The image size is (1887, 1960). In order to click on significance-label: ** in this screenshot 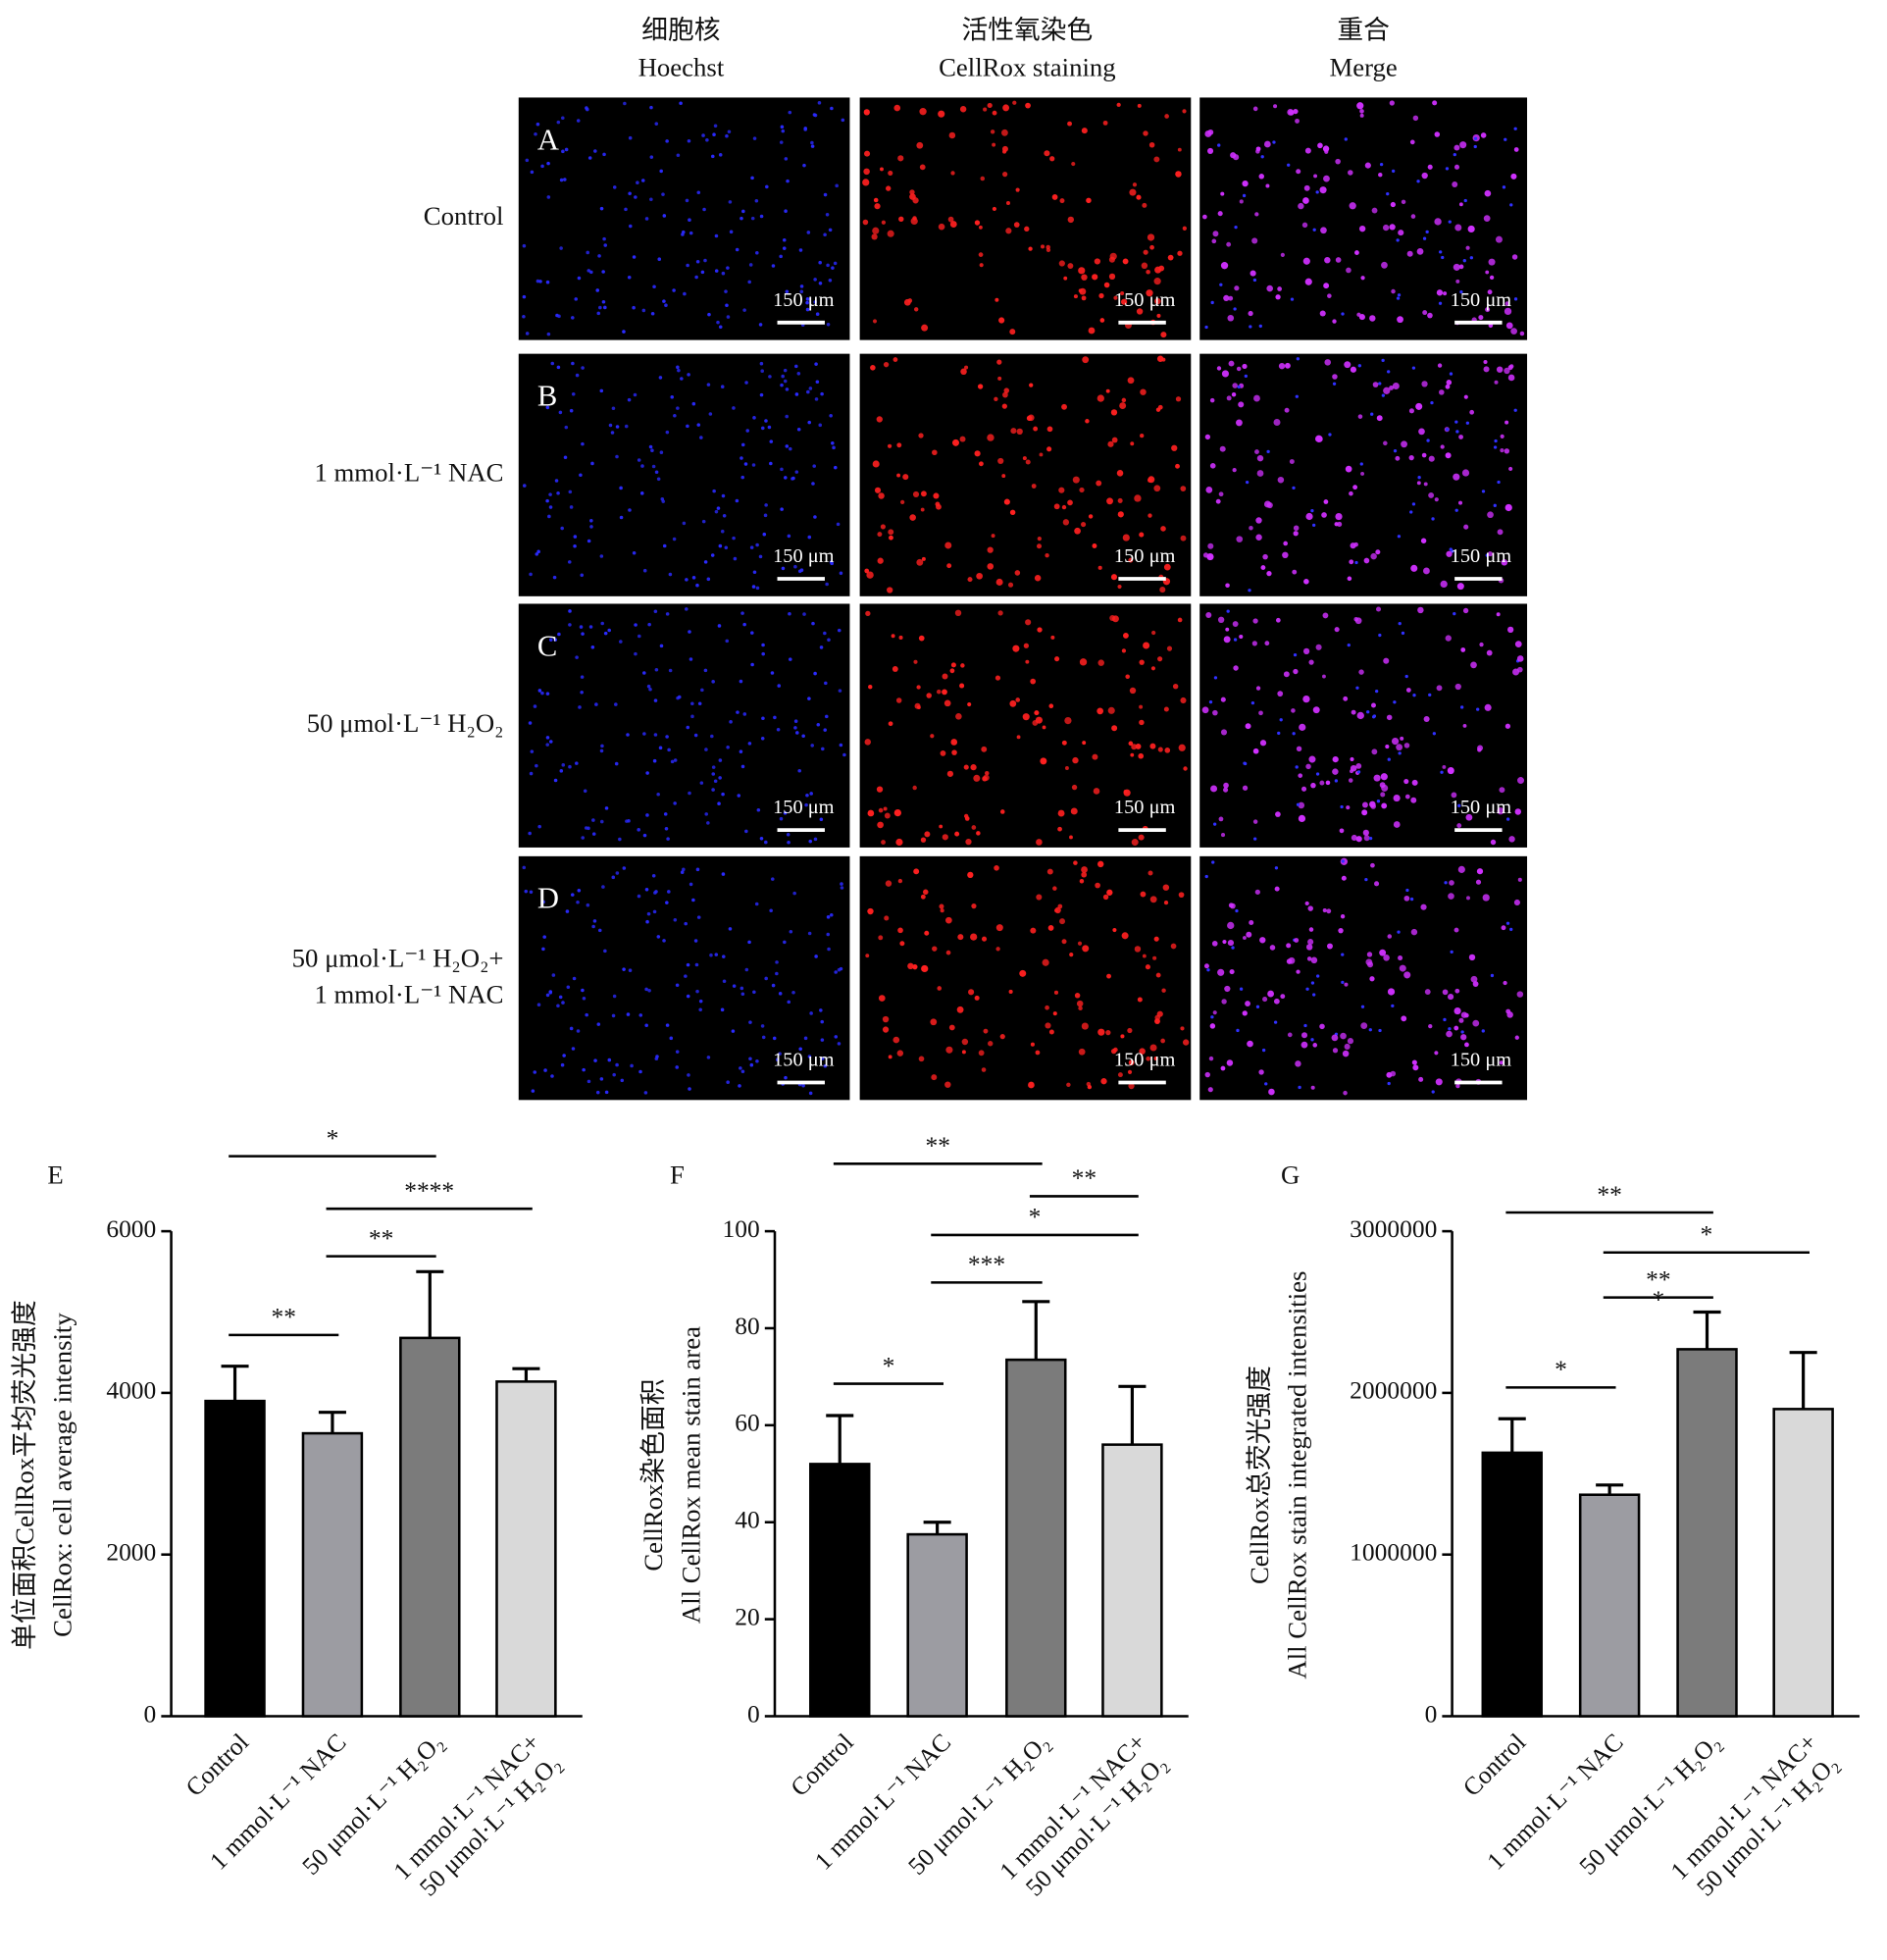, I will do `click(1084, 1177)`.